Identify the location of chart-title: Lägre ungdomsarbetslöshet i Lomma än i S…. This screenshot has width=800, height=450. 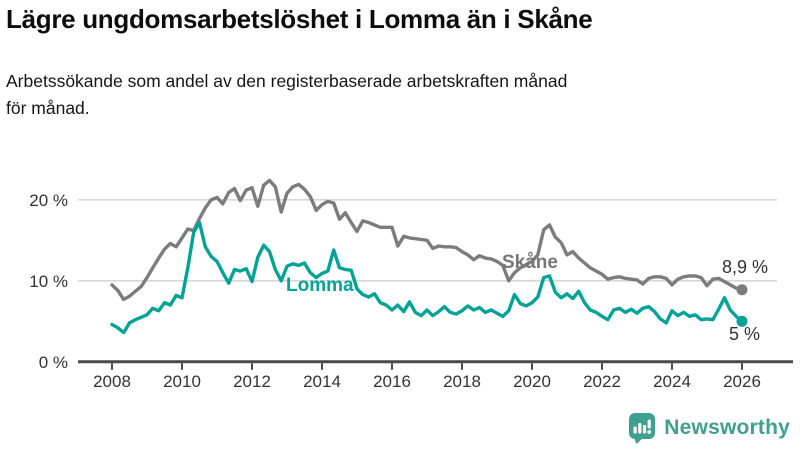
(299, 19).